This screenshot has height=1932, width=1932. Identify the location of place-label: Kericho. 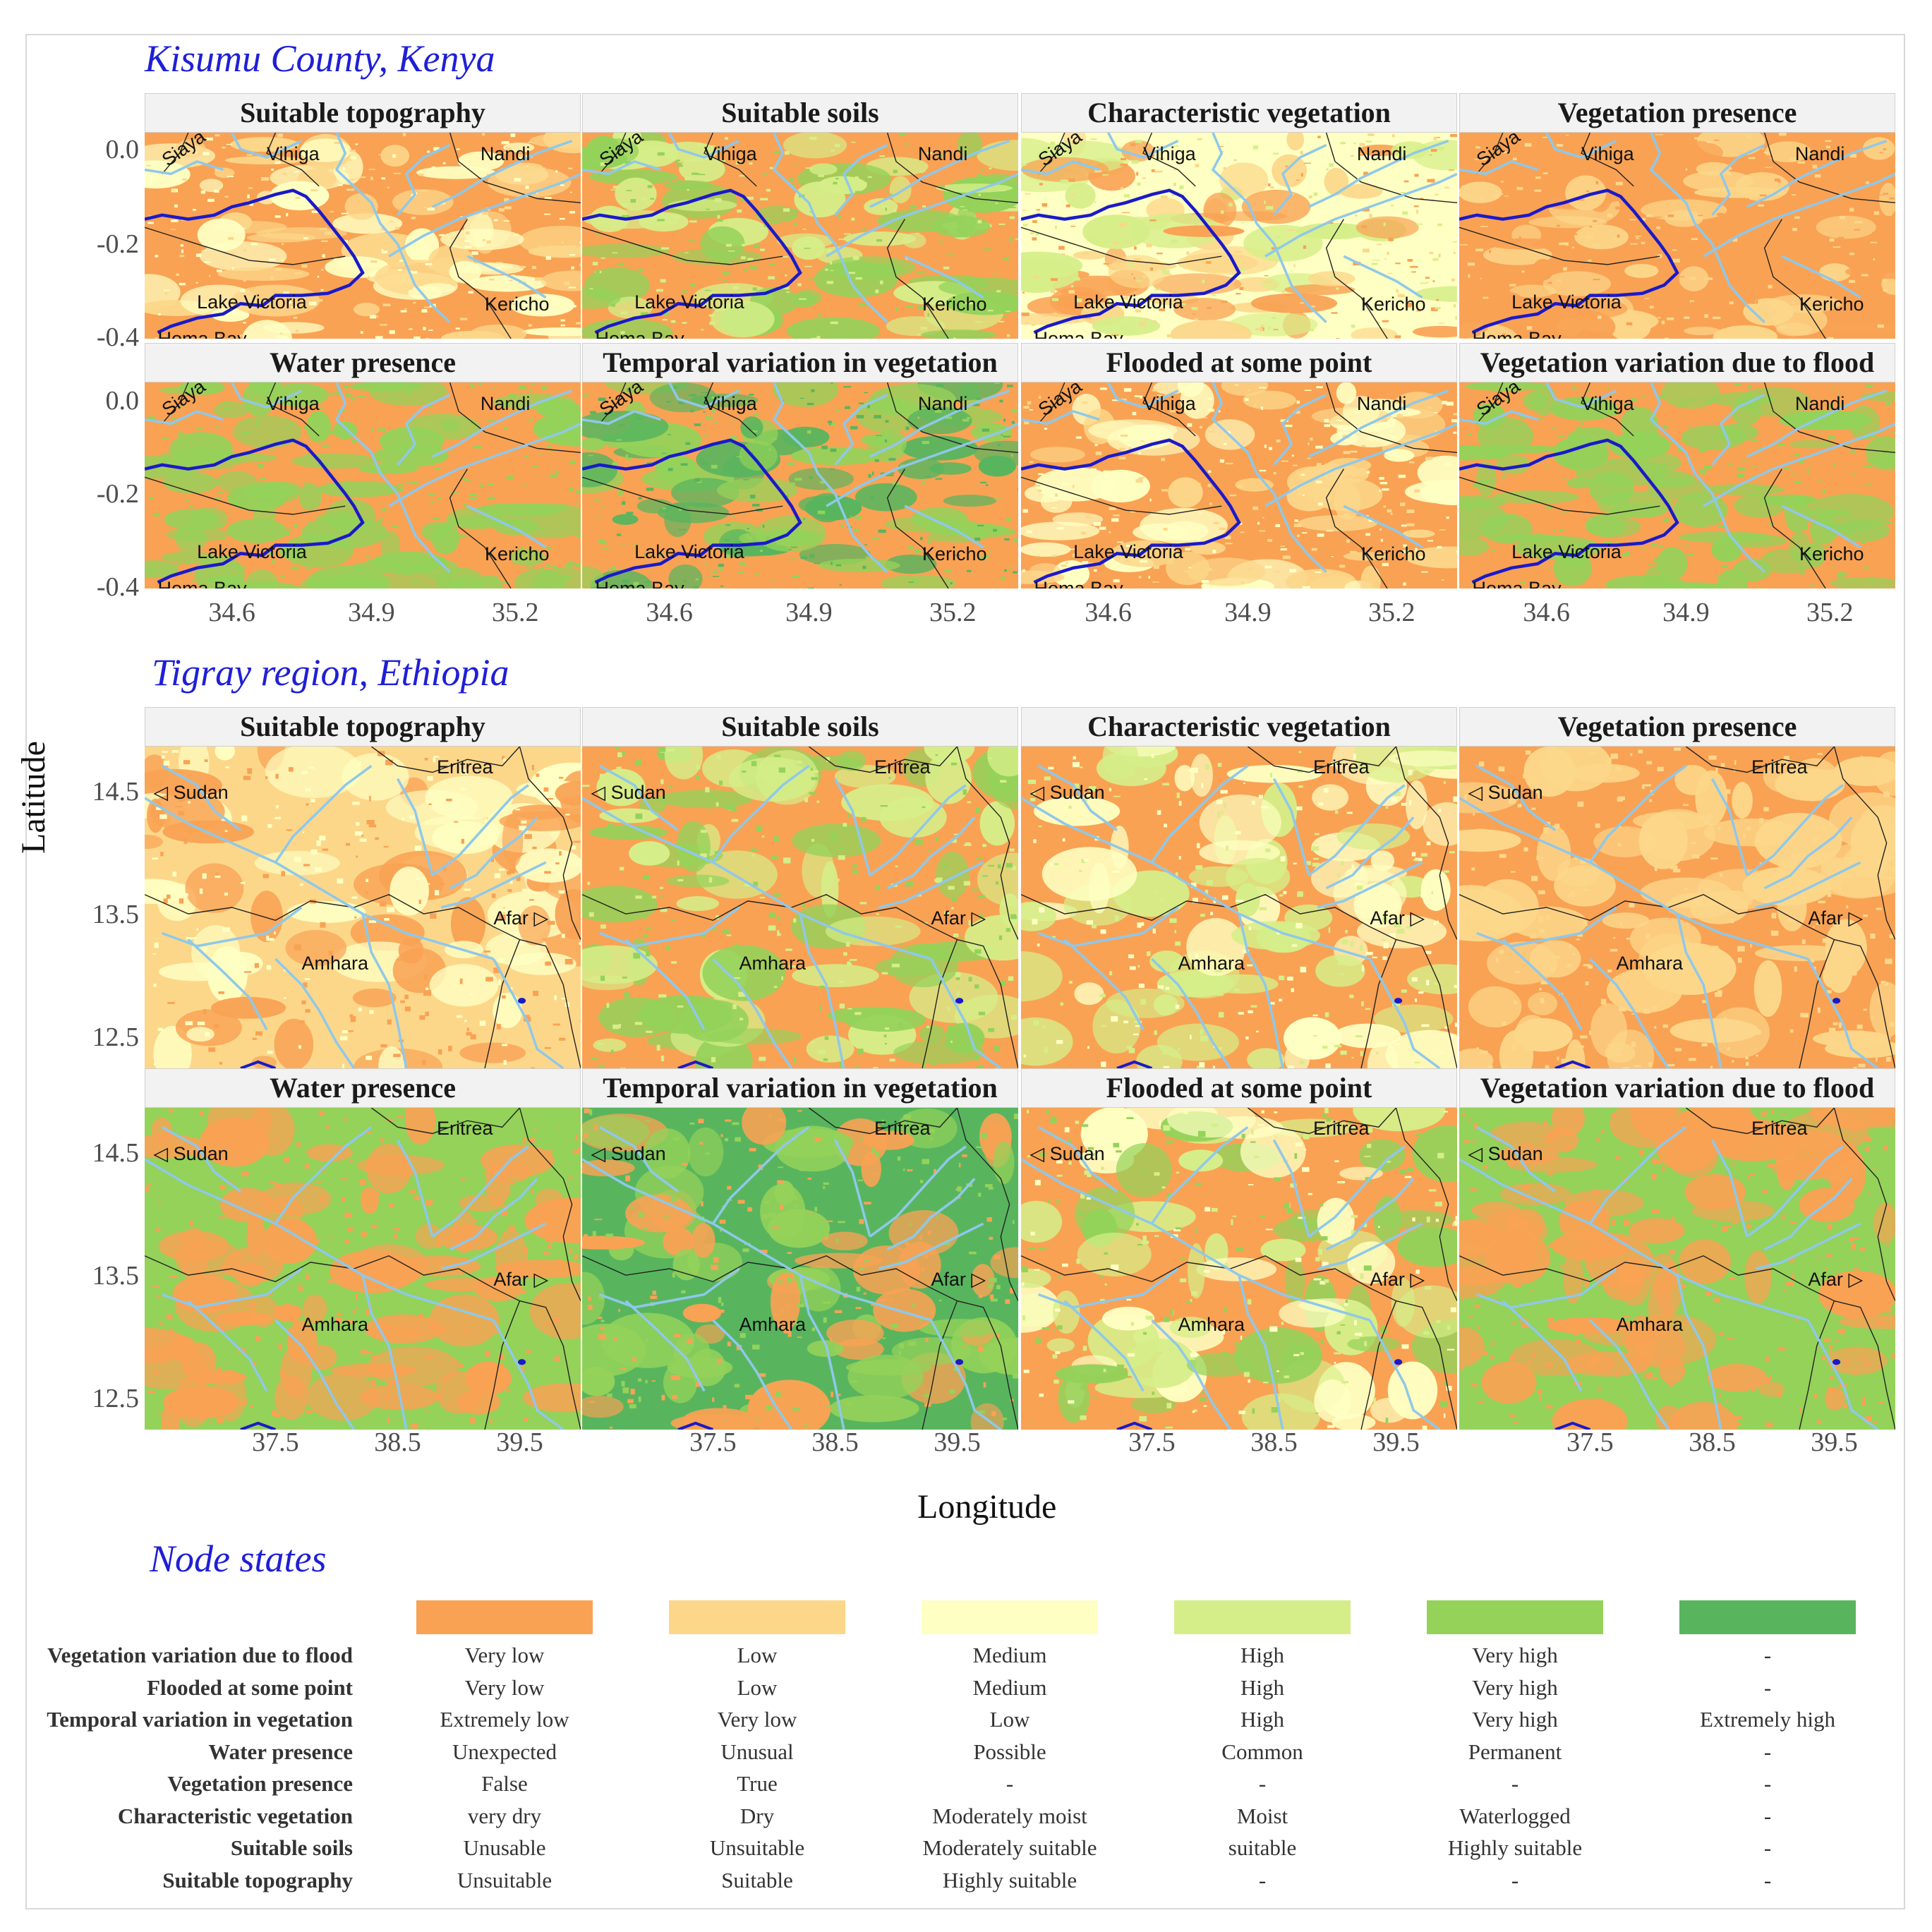
(1831, 553).